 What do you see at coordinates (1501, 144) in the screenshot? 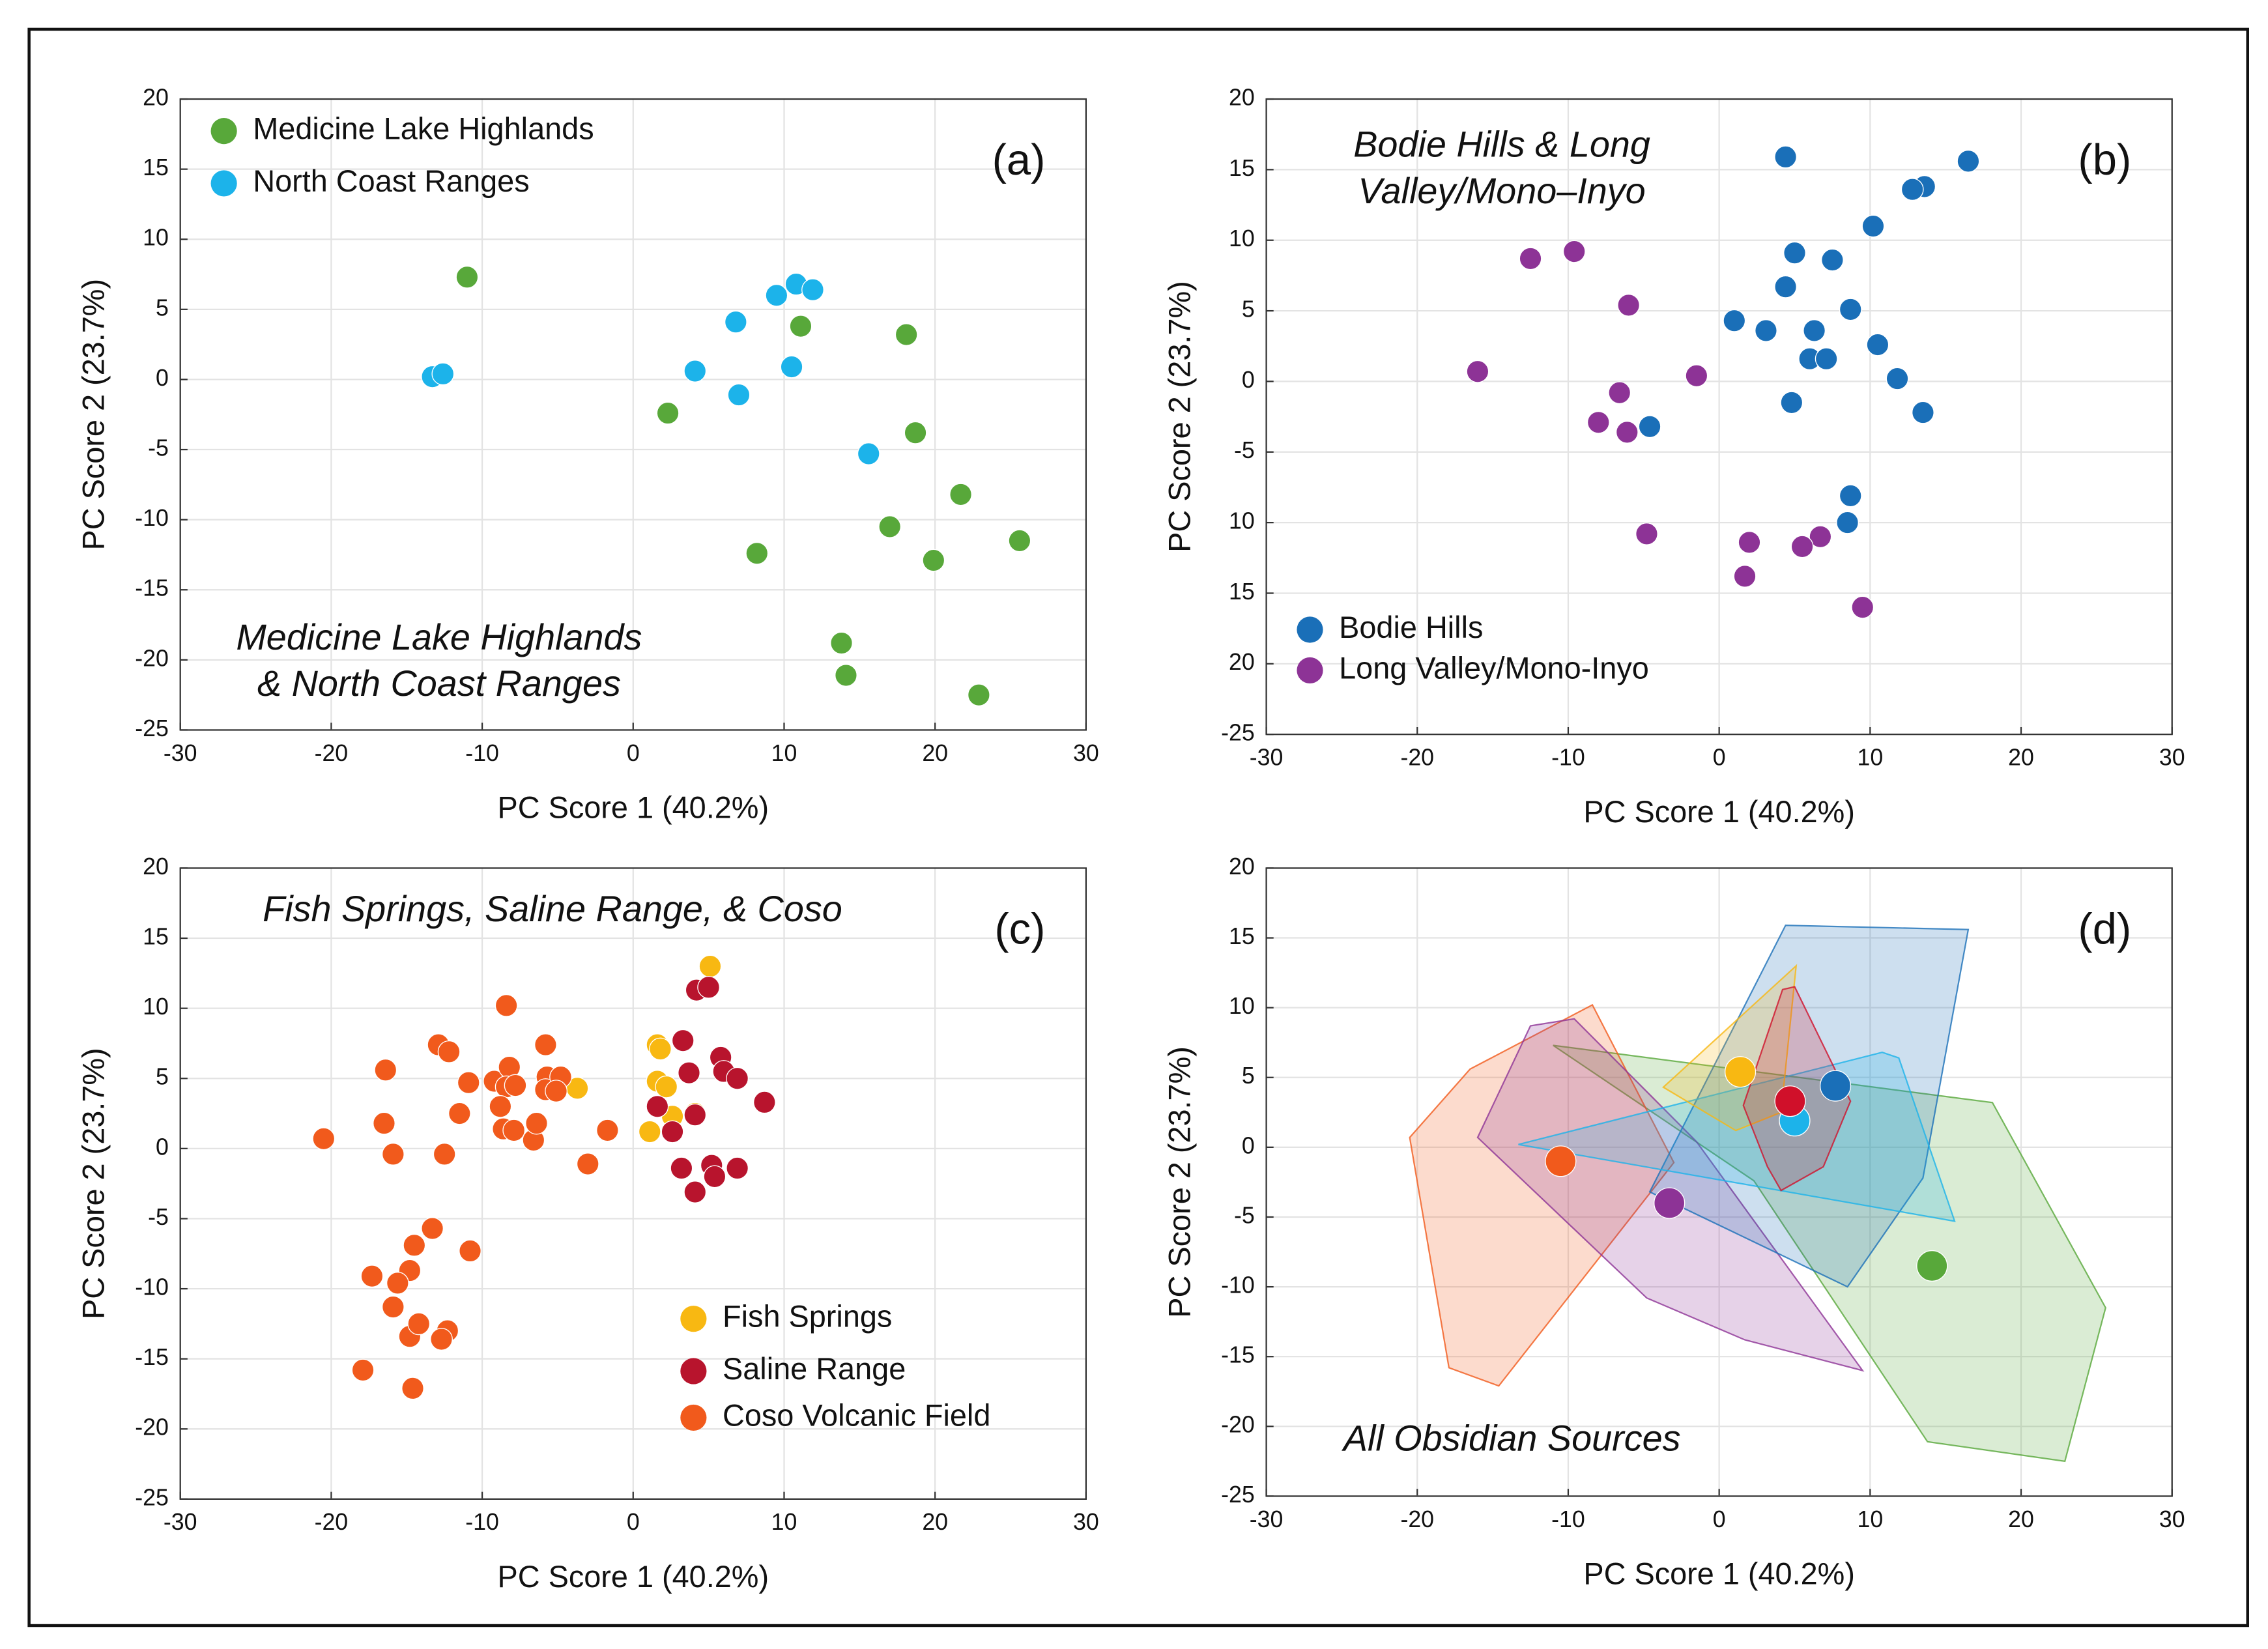
I see `panel-title: Bodie Hills & Long` at bounding box center [1501, 144].